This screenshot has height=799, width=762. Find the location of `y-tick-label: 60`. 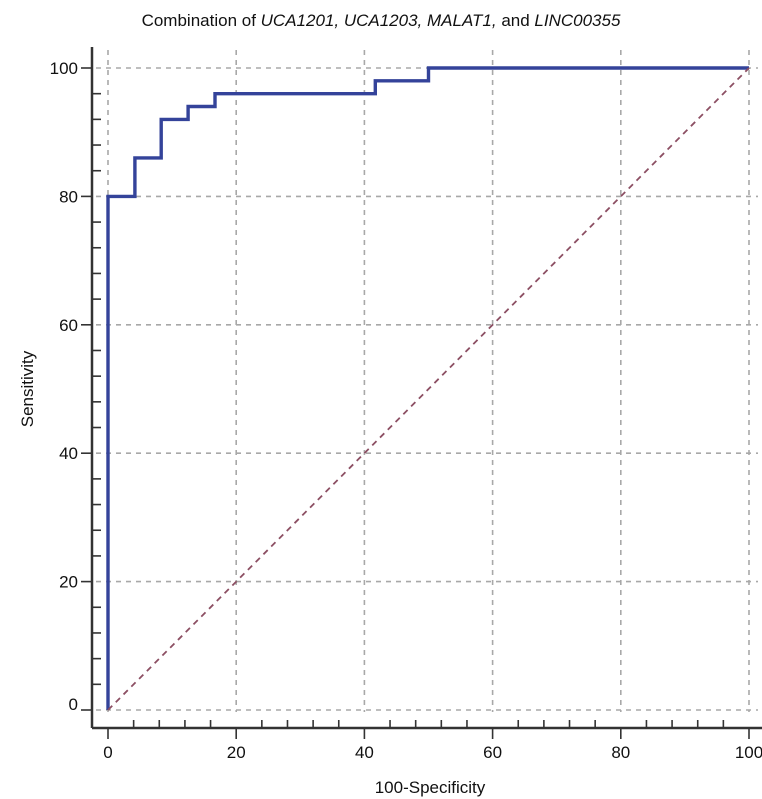

y-tick-label: 60 is located at coordinates (68, 325).